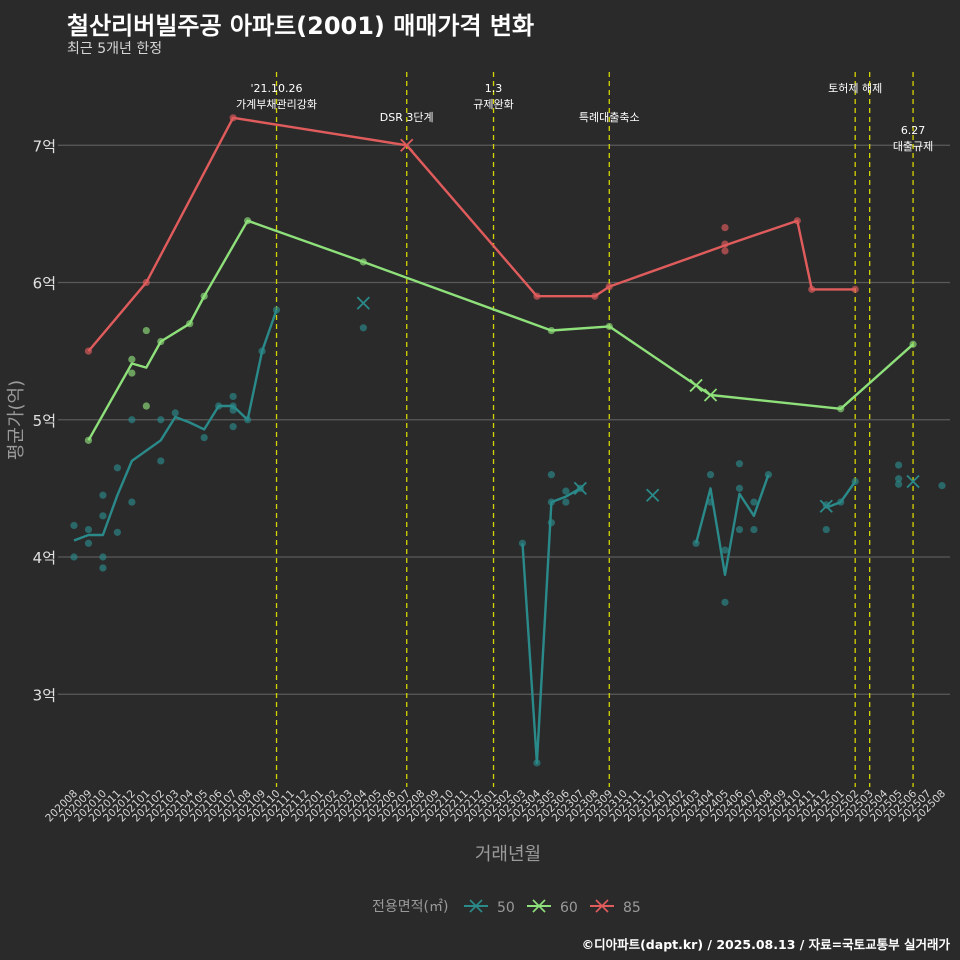 Image resolution: width=960 pixels, height=960 pixels. I want to click on y-tick-label: 3억, so click(44, 695).